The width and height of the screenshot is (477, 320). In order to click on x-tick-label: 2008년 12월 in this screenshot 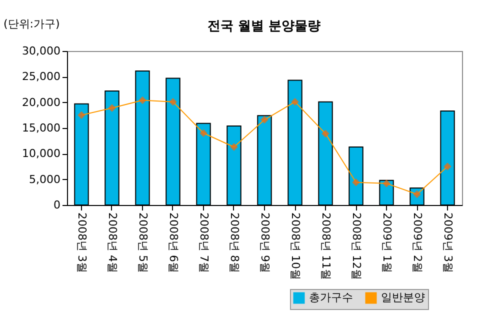, I will do `click(357, 246)`.